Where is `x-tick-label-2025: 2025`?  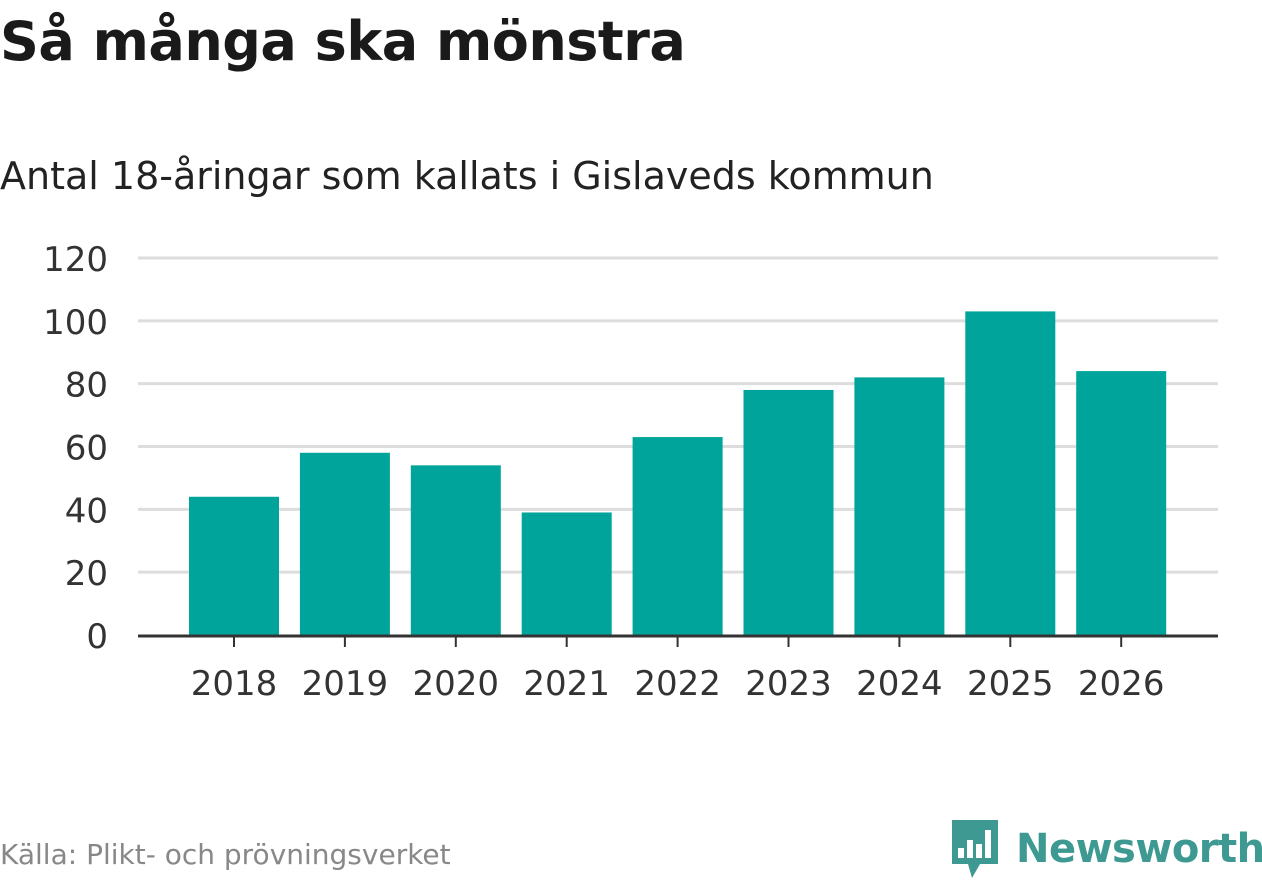 x-tick-label-2025: 2025 is located at coordinates (1010, 684).